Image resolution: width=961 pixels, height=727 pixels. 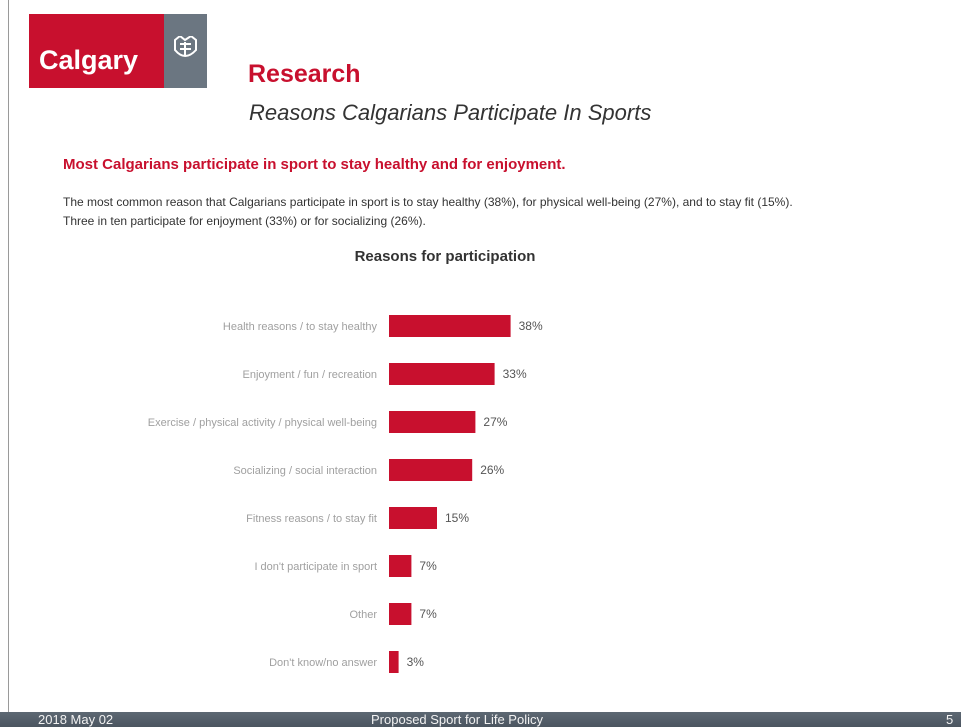 What do you see at coordinates (445, 256) in the screenshot?
I see `chart-title: Reasons for participation` at bounding box center [445, 256].